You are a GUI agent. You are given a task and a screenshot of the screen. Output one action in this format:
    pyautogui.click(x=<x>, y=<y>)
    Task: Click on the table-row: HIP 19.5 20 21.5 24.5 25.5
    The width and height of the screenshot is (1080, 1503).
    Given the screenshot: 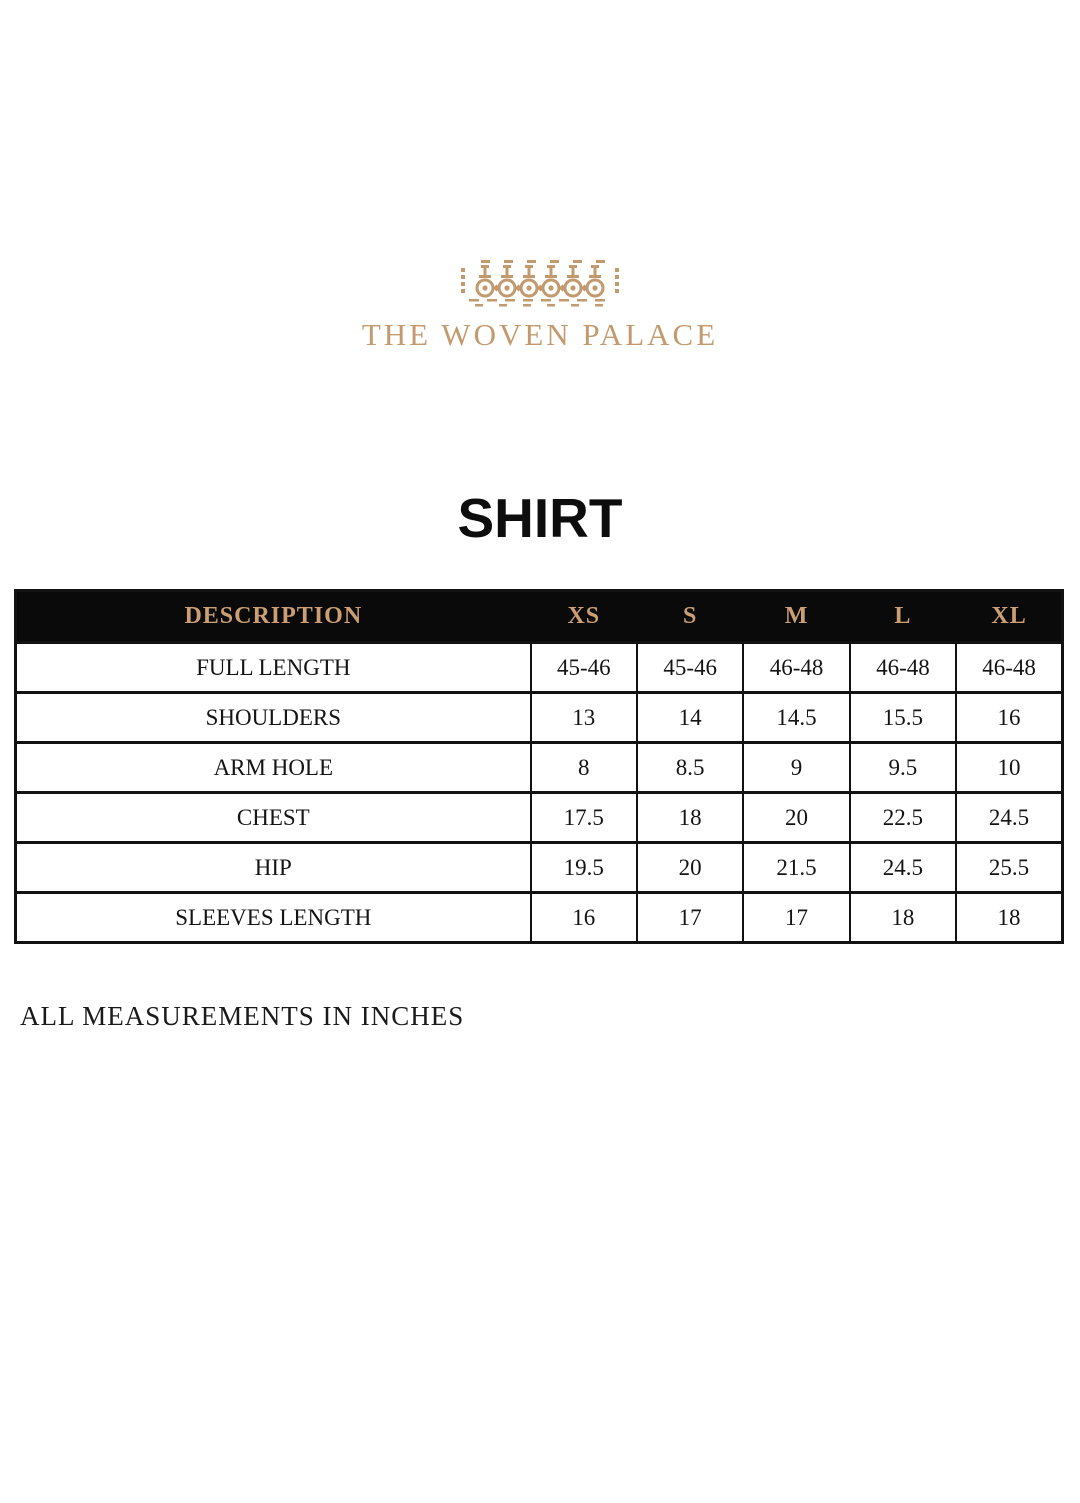 What is the action you would take?
    pyautogui.click(x=539, y=867)
    